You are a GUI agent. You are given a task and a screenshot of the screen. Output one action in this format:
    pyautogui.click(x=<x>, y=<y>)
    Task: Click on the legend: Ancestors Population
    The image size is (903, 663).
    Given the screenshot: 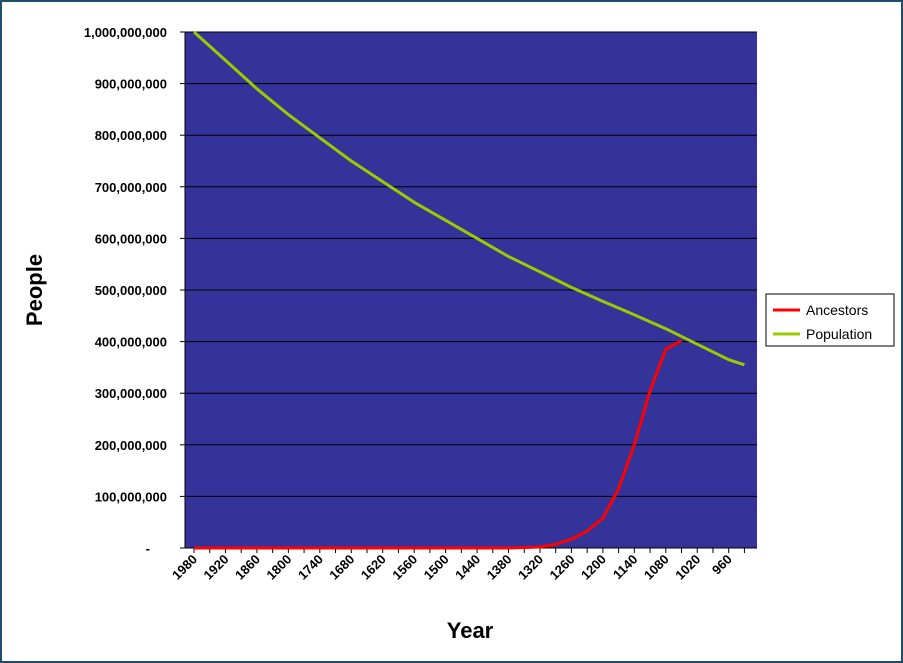 What is the action you would take?
    pyautogui.click(x=830, y=320)
    